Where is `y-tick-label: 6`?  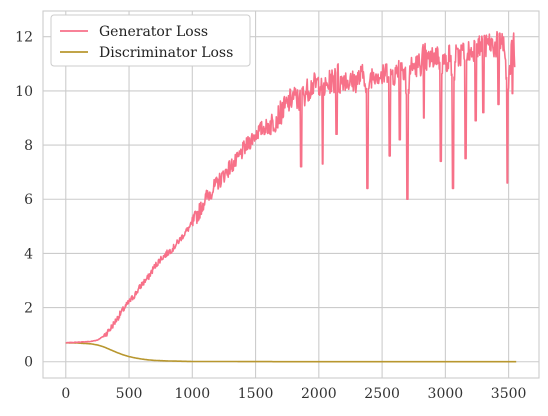
y-tick-label: 6 is located at coordinates (28, 200).